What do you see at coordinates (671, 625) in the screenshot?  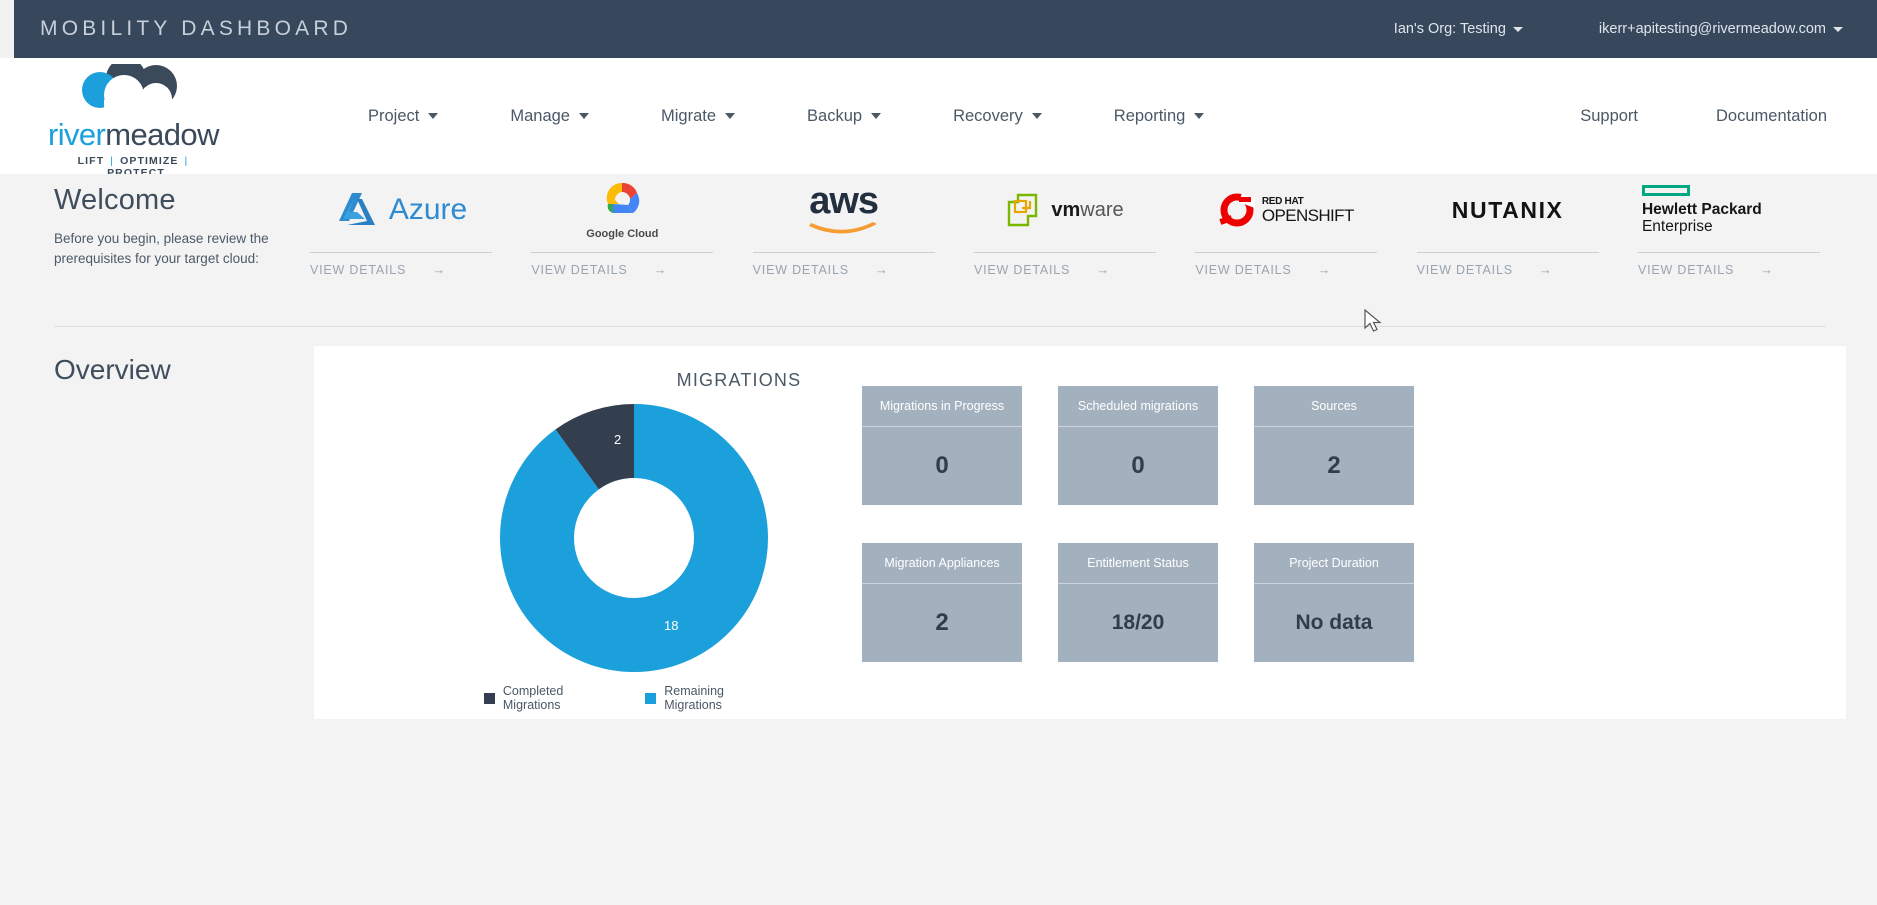 I see `donut-label-remaining: 18` at bounding box center [671, 625].